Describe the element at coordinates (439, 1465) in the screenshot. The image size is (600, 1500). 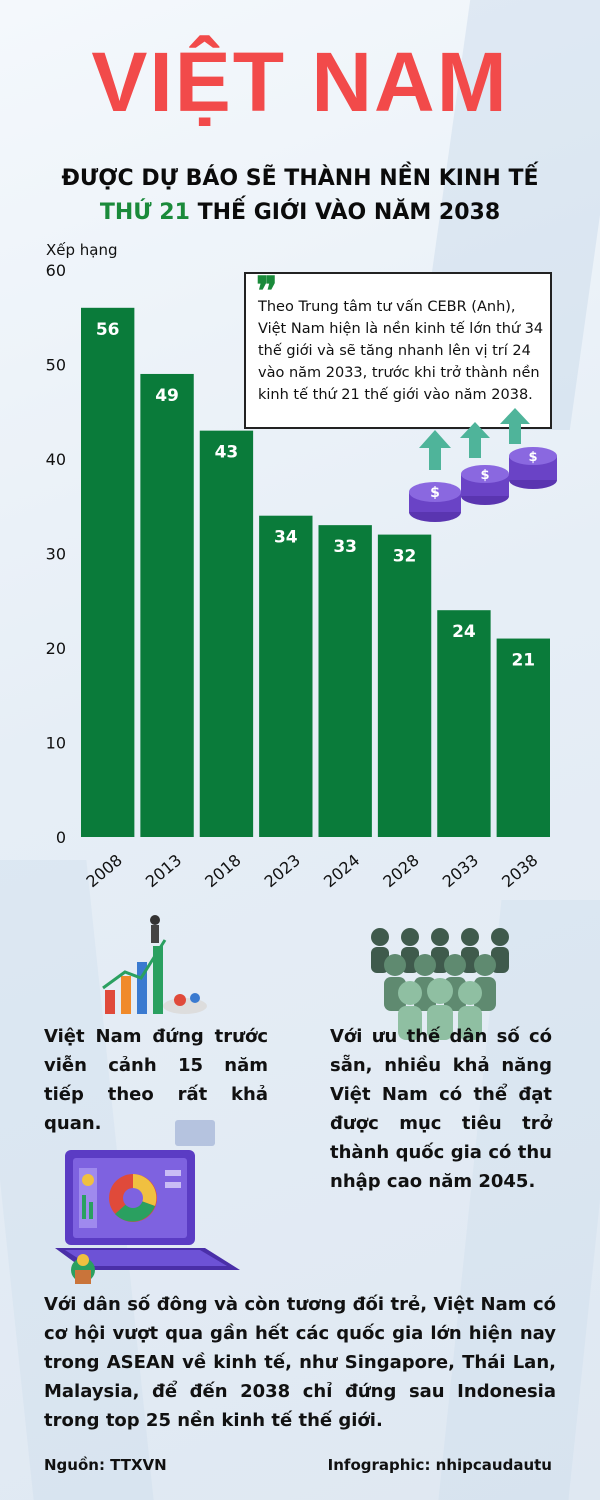
I see `infographic-credit: Infographic: nhipcaudautu` at that location.